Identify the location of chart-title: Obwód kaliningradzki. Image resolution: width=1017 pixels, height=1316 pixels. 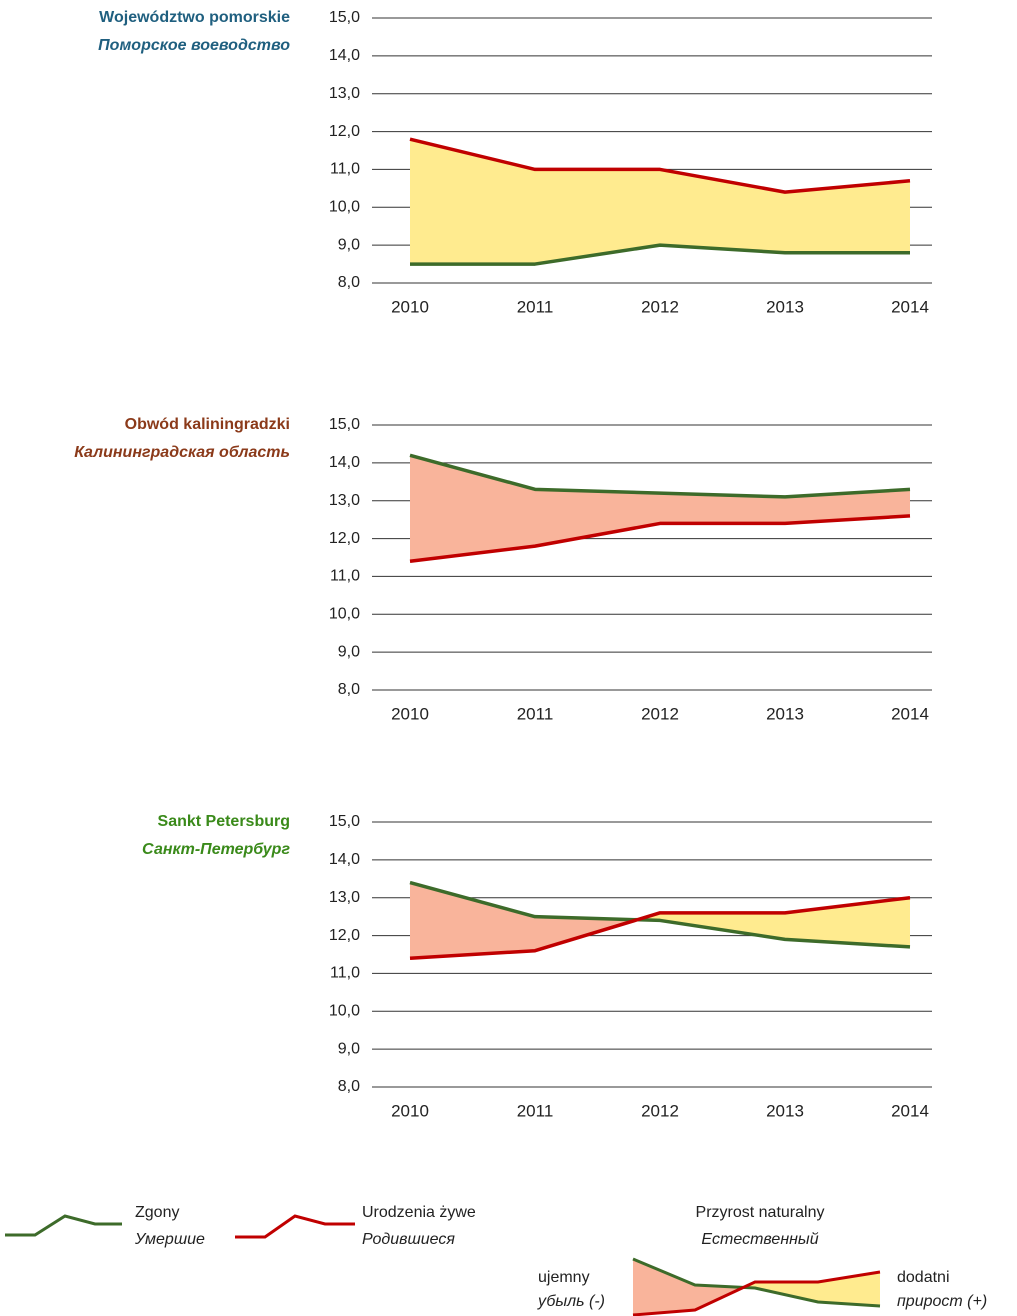
(207, 424).